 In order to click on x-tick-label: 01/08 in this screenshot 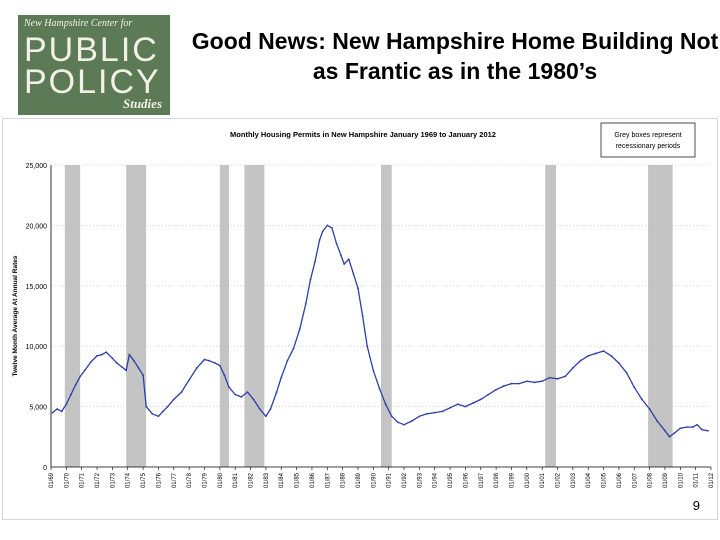, I will do `click(651, 480)`.